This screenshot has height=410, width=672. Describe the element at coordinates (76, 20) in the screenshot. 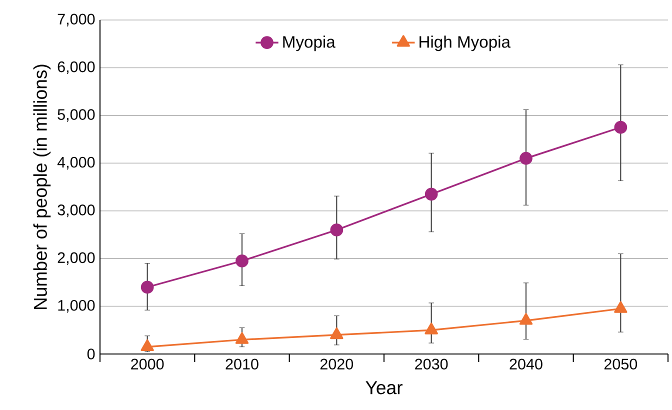

I see `y-tick-label: 7,000` at that location.